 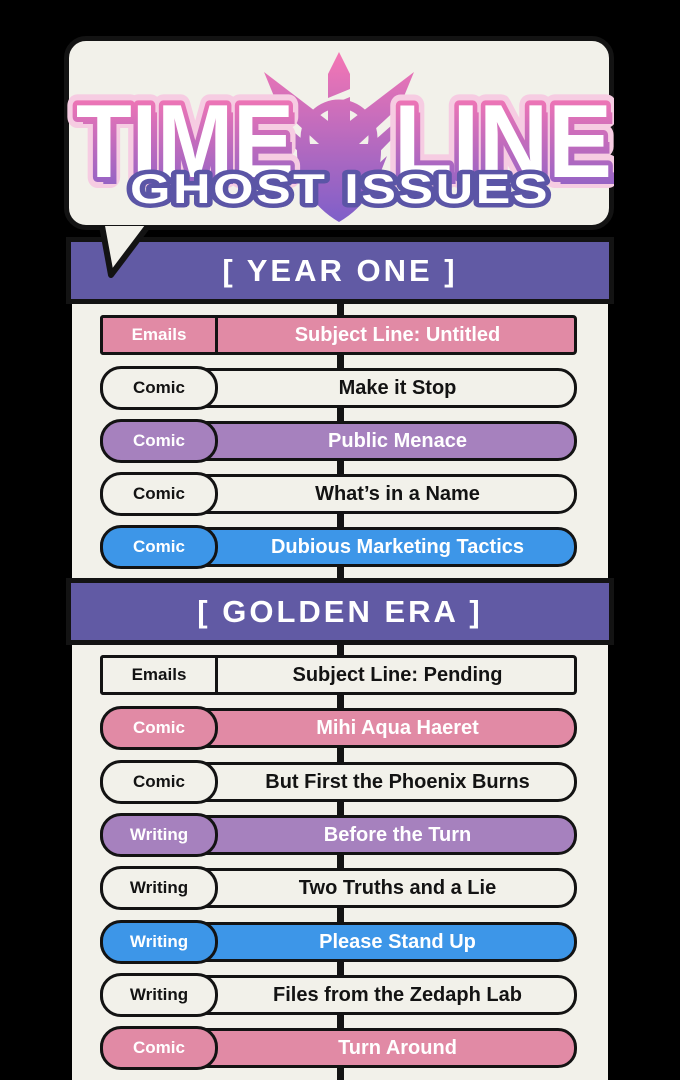 I want to click on logo-word-time: TIME, so click(x=185, y=142).